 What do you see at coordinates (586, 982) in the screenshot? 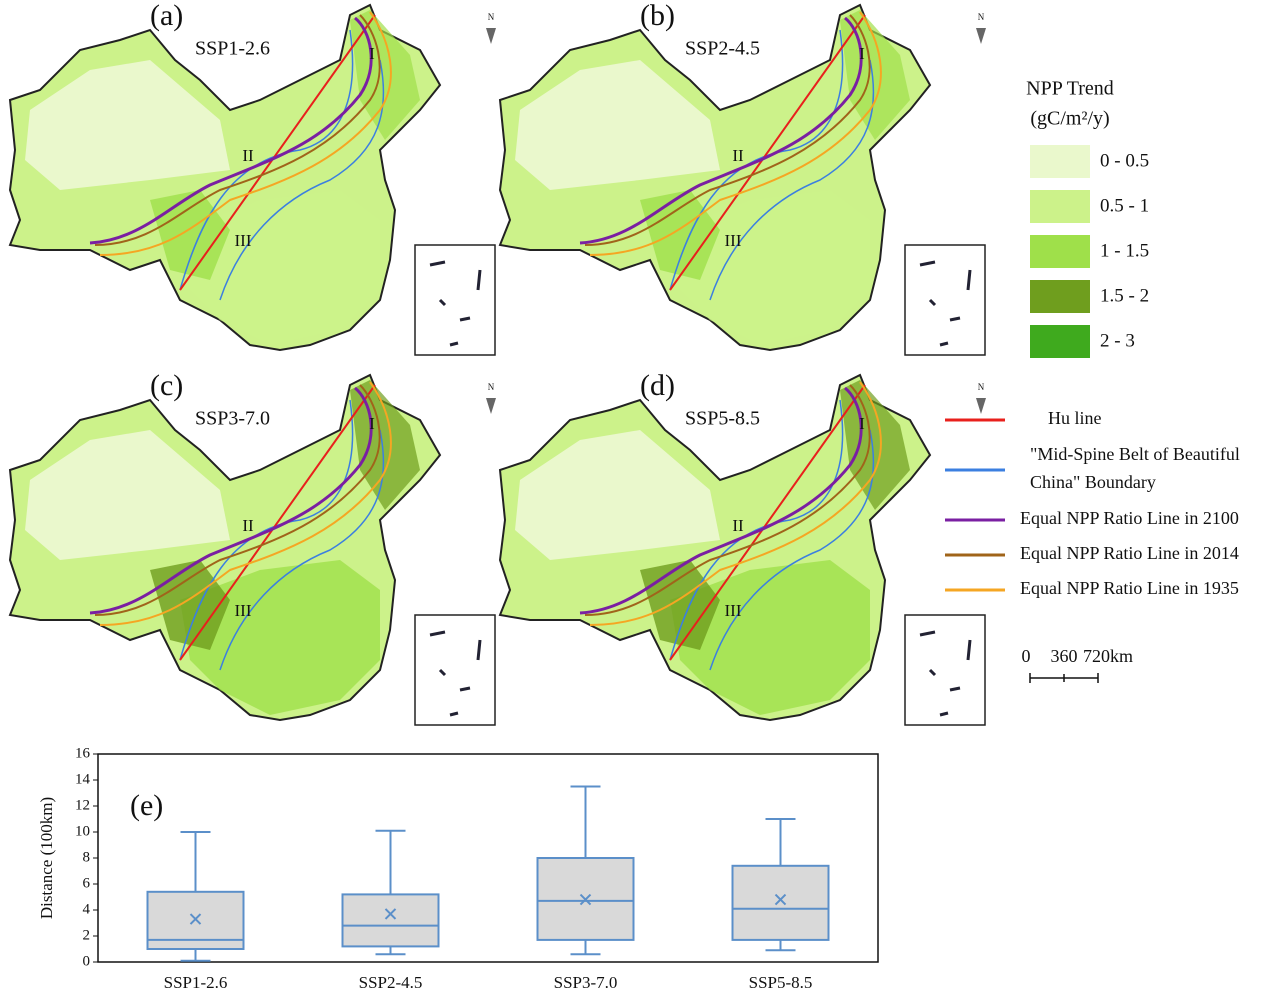
I see `x-tick-label: SSP3-7.0` at bounding box center [586, 982].